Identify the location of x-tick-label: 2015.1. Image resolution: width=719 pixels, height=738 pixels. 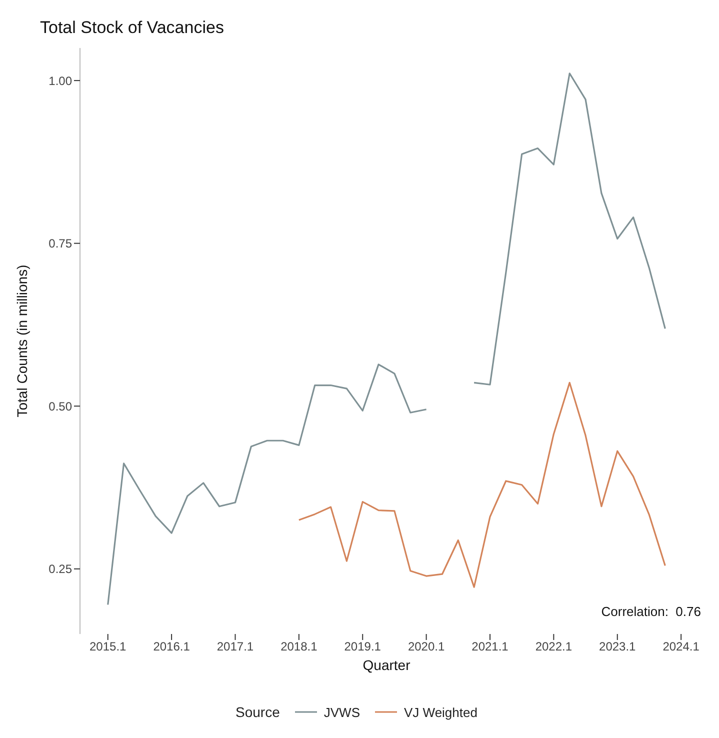
(108, 647).